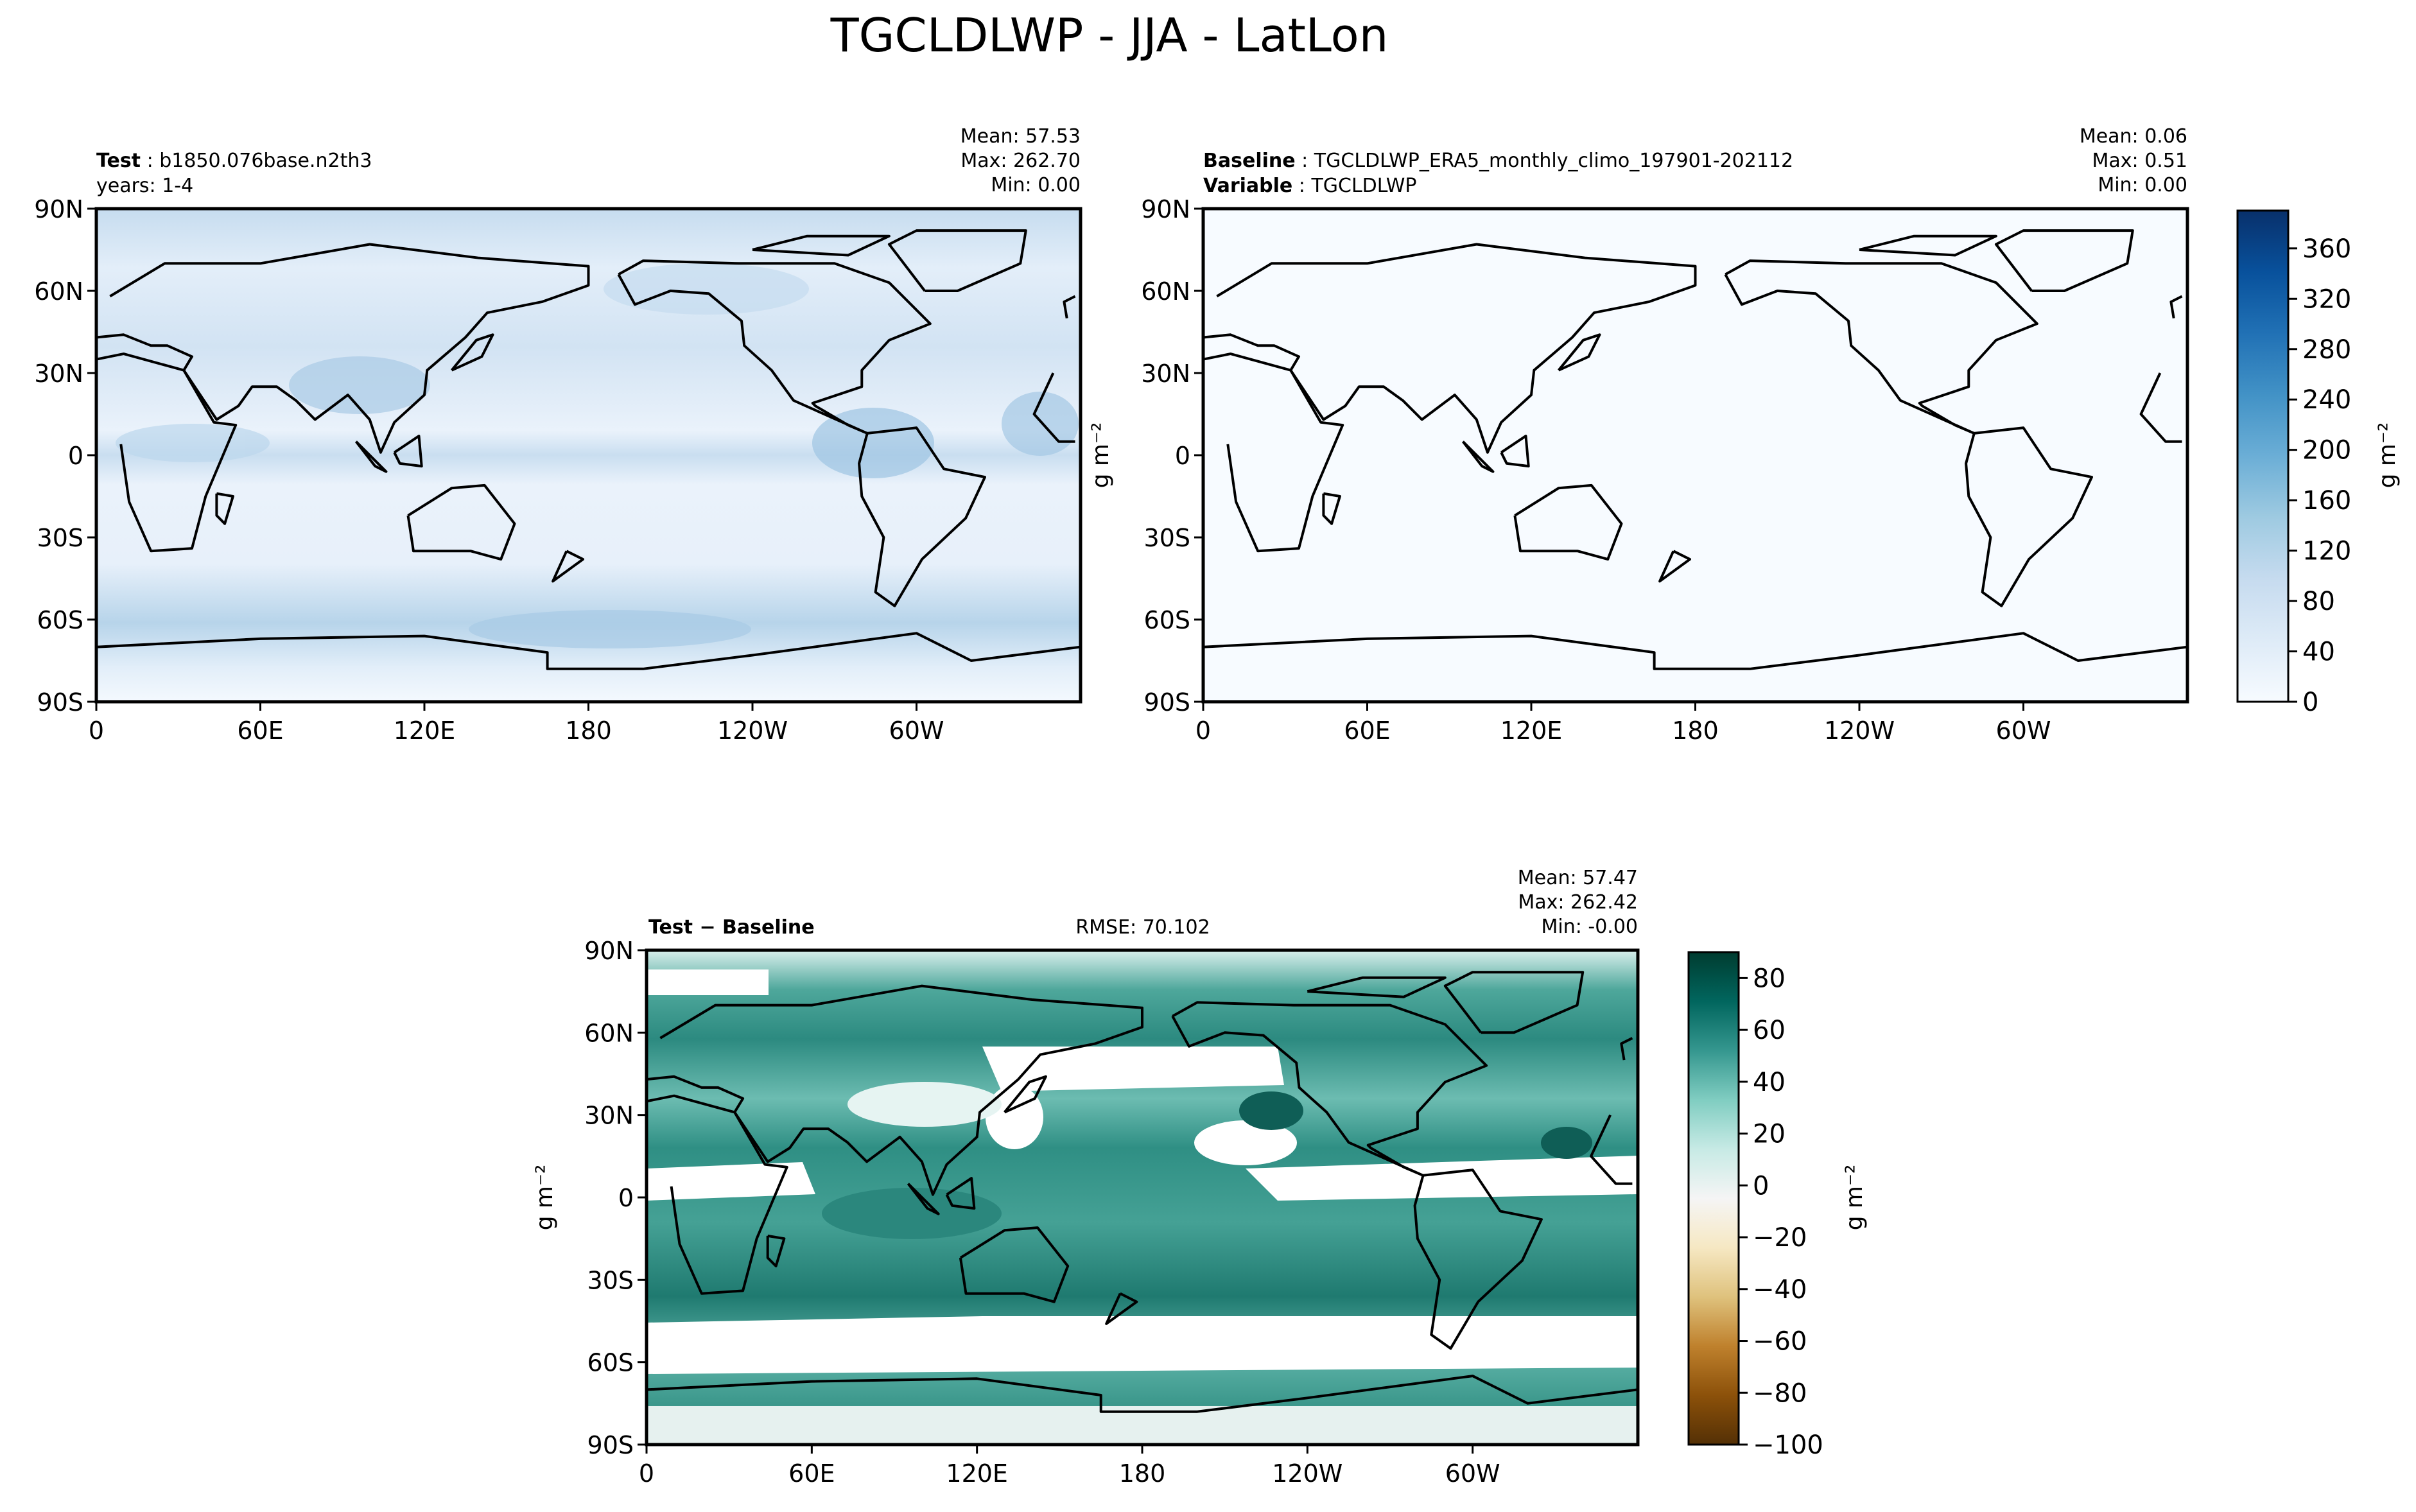 The height and width of the screenshot is (1512, 2416). Describe the element at coordinates (2319, 475) in the screenshot. I see `blues-colorbar-ticks: 360 320 280 240 200 160 120 80 40 0` at that location.